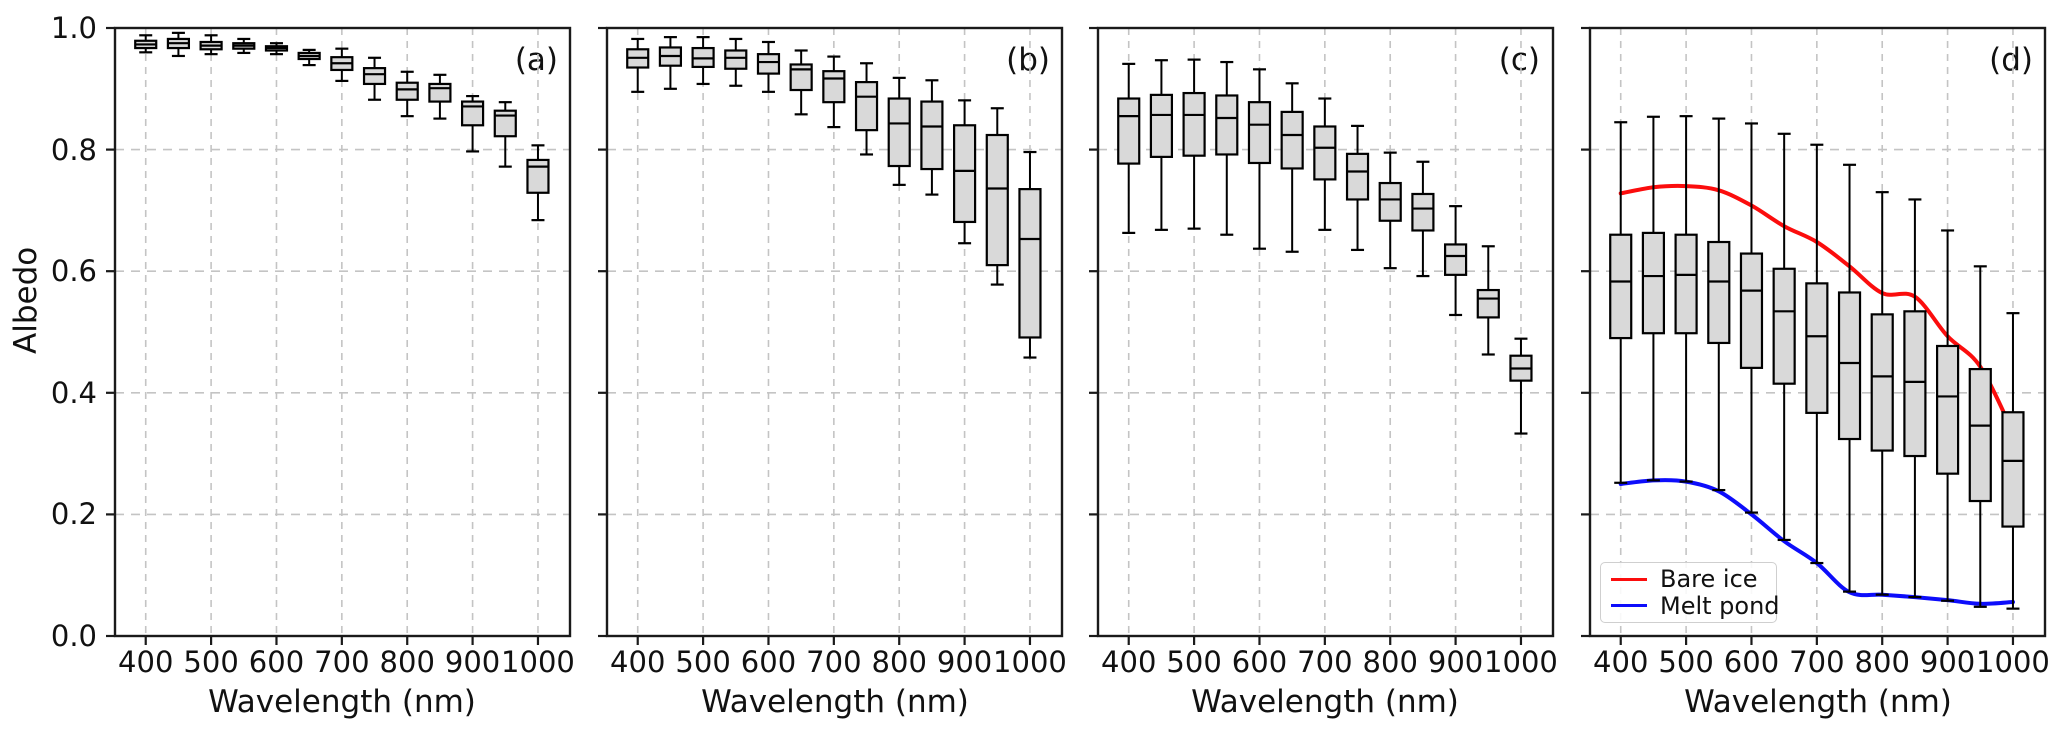 Image resolution: width=2067 pixels, height=733 pixels. Describe the element at coordinates (146, 662) in the screenshot. I see `x-tick-label-a-400: 400` at that location.